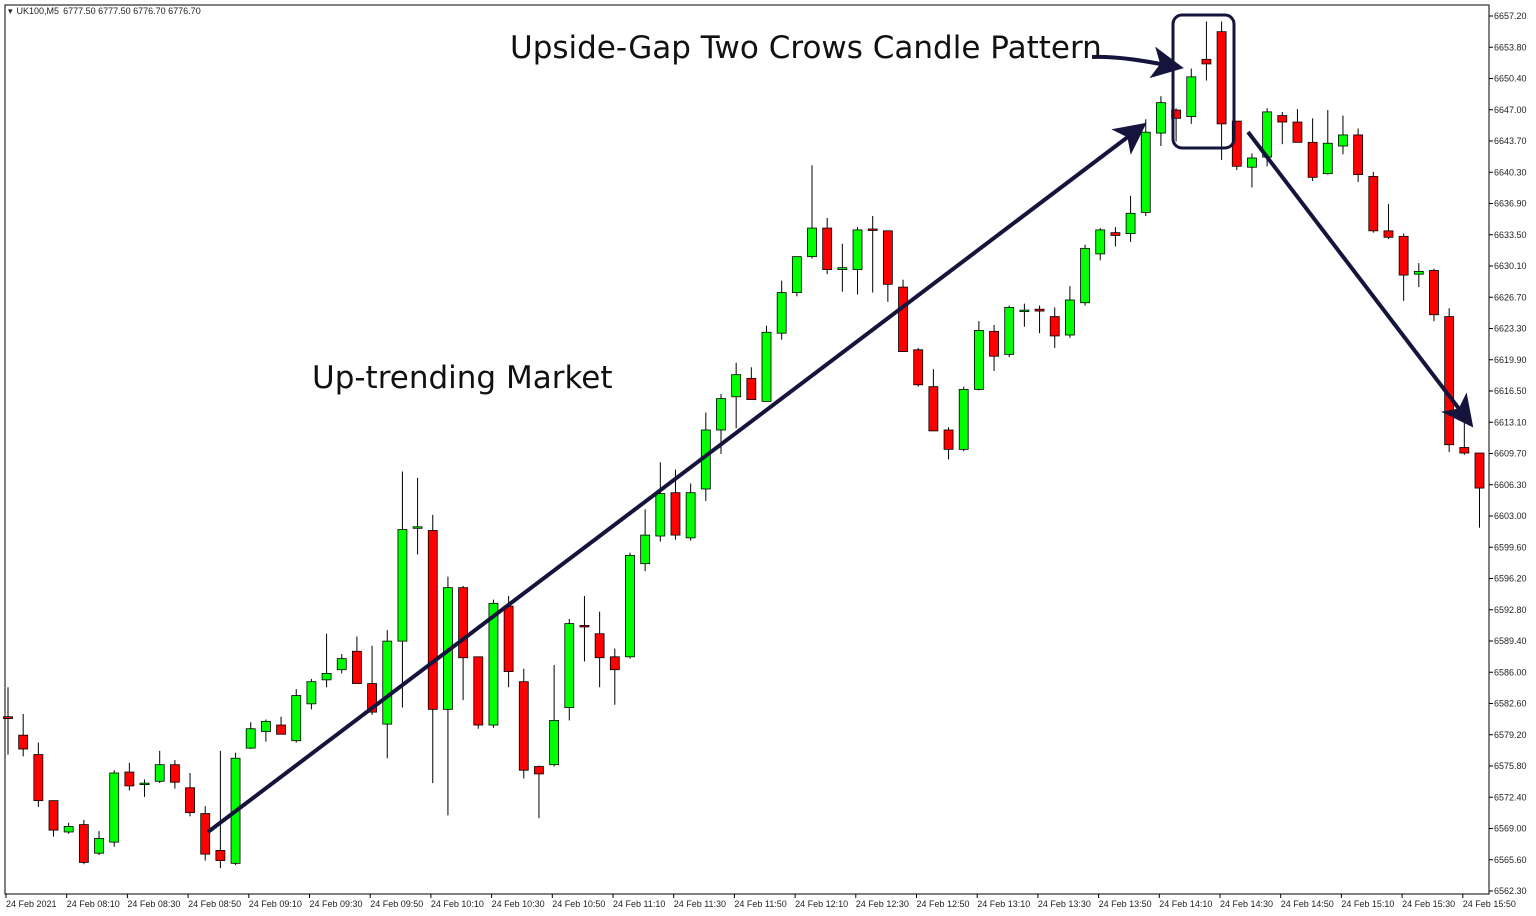 This screenshot has height=916, width=1536. I want to click on y-tick-label: 6572.40, so click(1510, 797).